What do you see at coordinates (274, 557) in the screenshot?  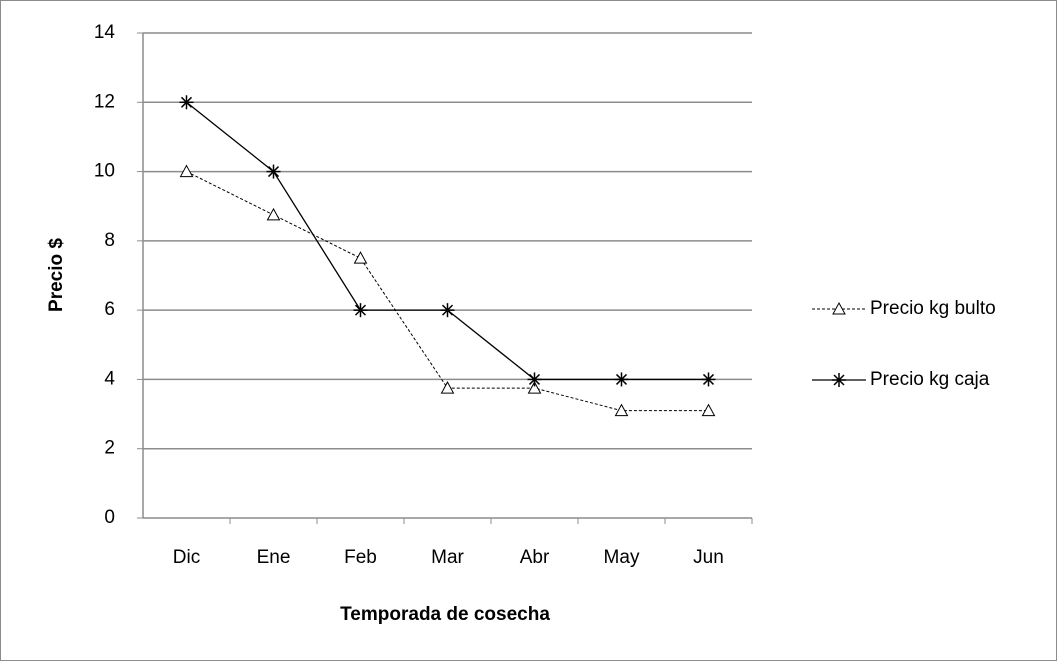 I see `x-tick-label: Ene` at bounding box center [274, 557].